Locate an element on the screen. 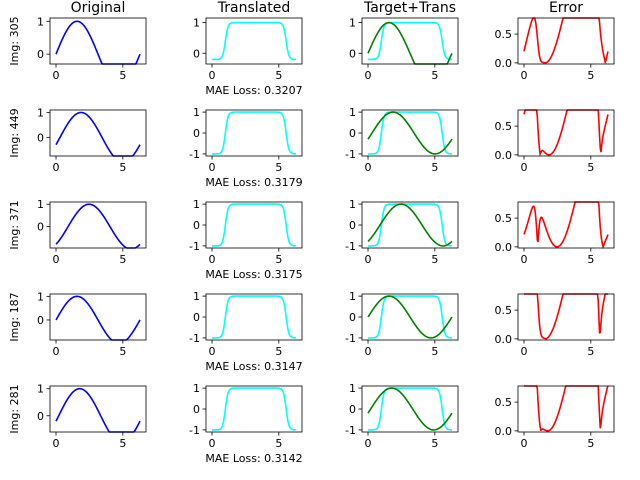 This screenshot has height=480, width=640. y-tick-label: 0.0 is located at coordinates (504, 247).